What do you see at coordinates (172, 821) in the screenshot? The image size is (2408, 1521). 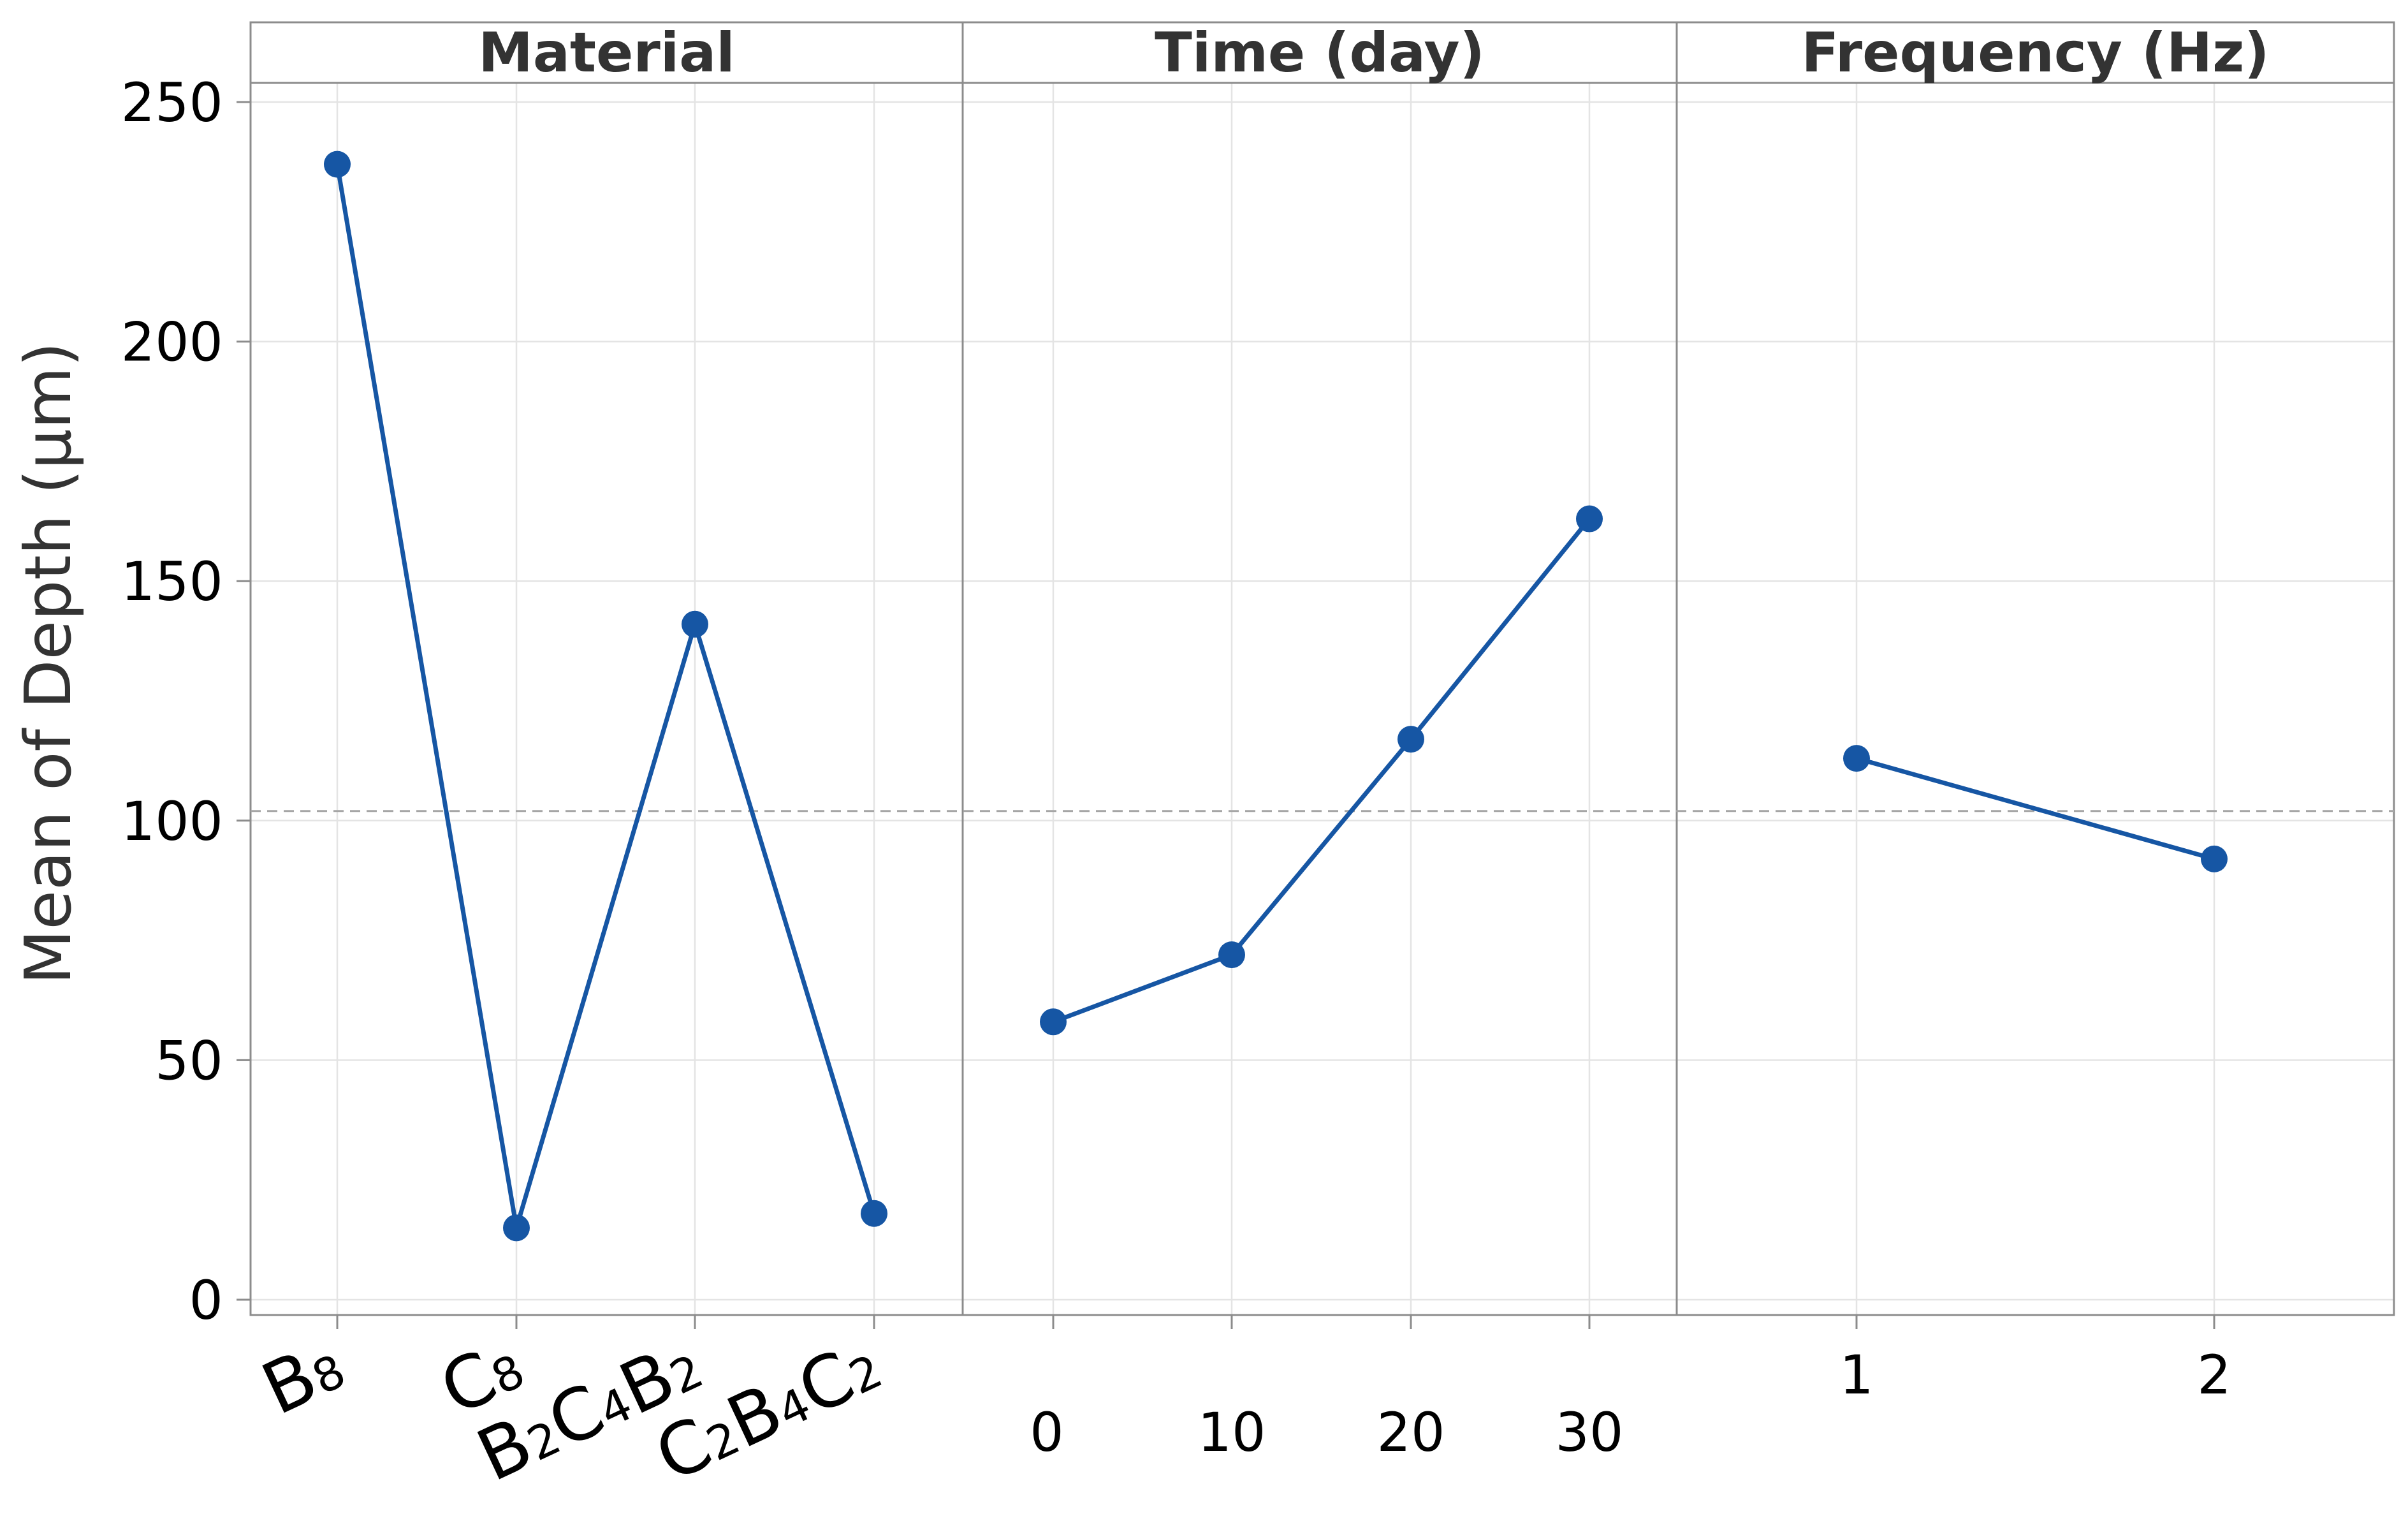 I see `y-tick-label: 100` at bounding box center [172, 821].